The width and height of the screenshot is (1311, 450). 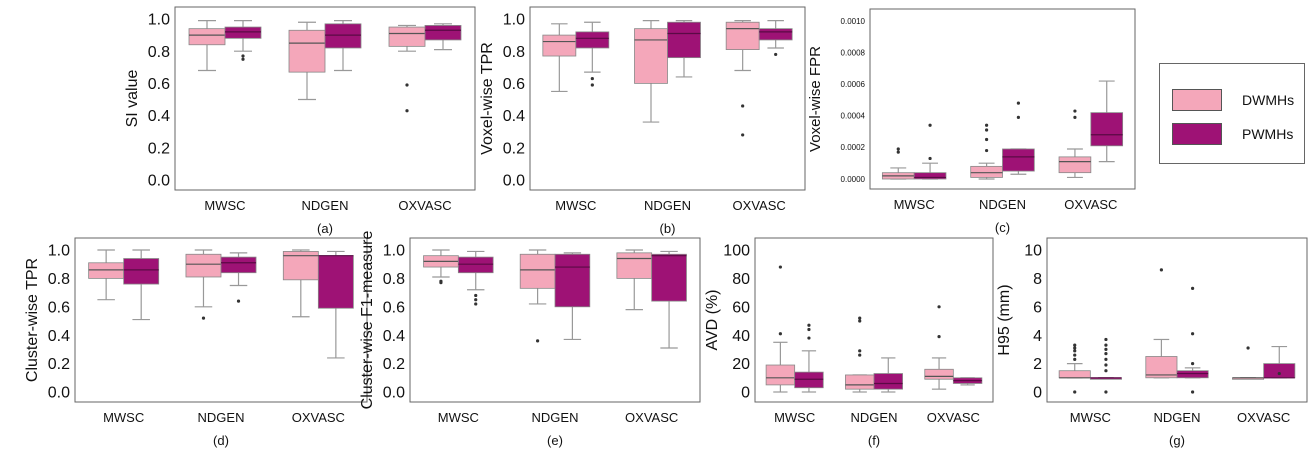 I want to click on y-tick-label: 8, so click(x=1037, y=279).